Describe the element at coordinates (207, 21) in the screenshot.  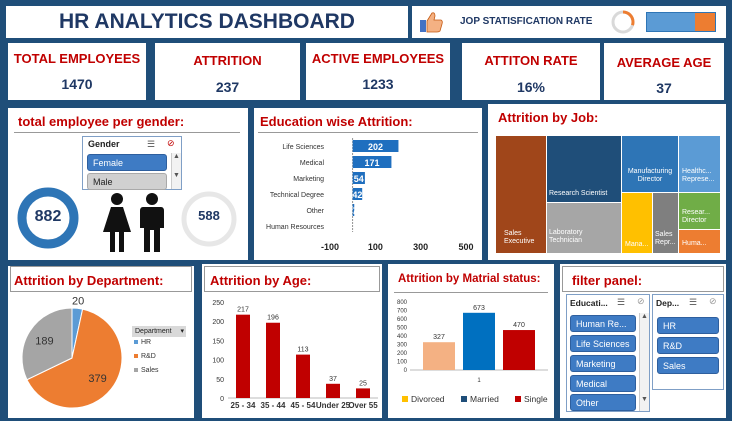
I see `dashboard-title: HR ANALYTICS DASHBOARD` at that location.